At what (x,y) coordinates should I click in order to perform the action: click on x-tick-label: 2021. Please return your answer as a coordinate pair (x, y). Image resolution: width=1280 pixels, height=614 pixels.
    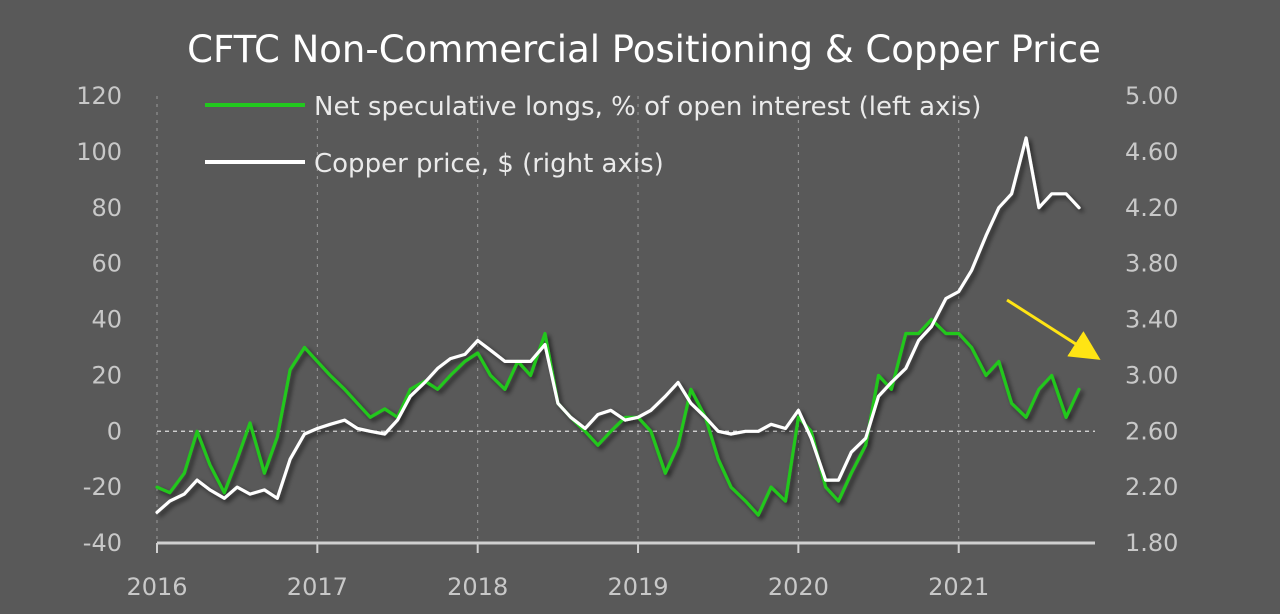
    Looking at the image, I should click on (958, 587).